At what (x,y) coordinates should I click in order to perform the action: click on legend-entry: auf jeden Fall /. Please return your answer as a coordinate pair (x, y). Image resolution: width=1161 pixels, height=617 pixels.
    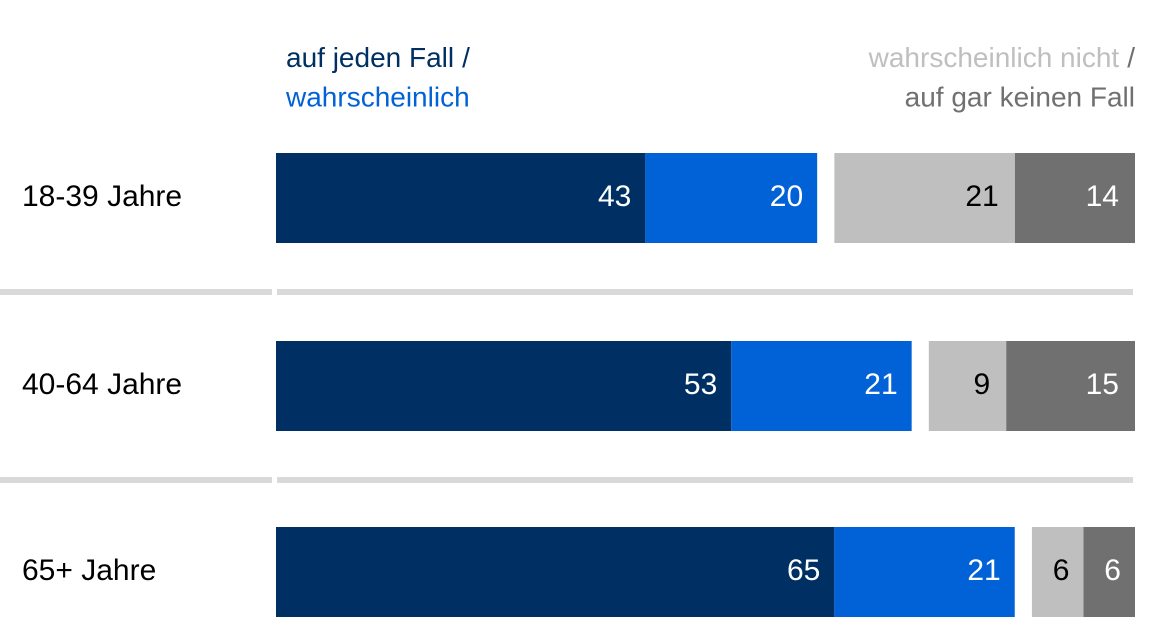
    Looking at the image, I should click on (378, 57).